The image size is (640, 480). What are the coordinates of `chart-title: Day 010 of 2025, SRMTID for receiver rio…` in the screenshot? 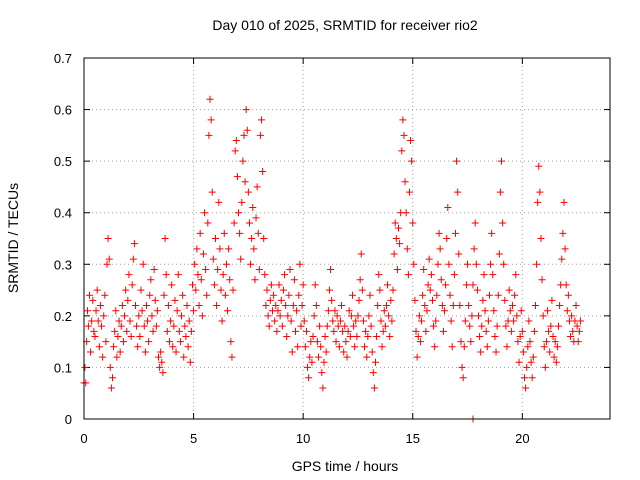 It's located at (345, 25).